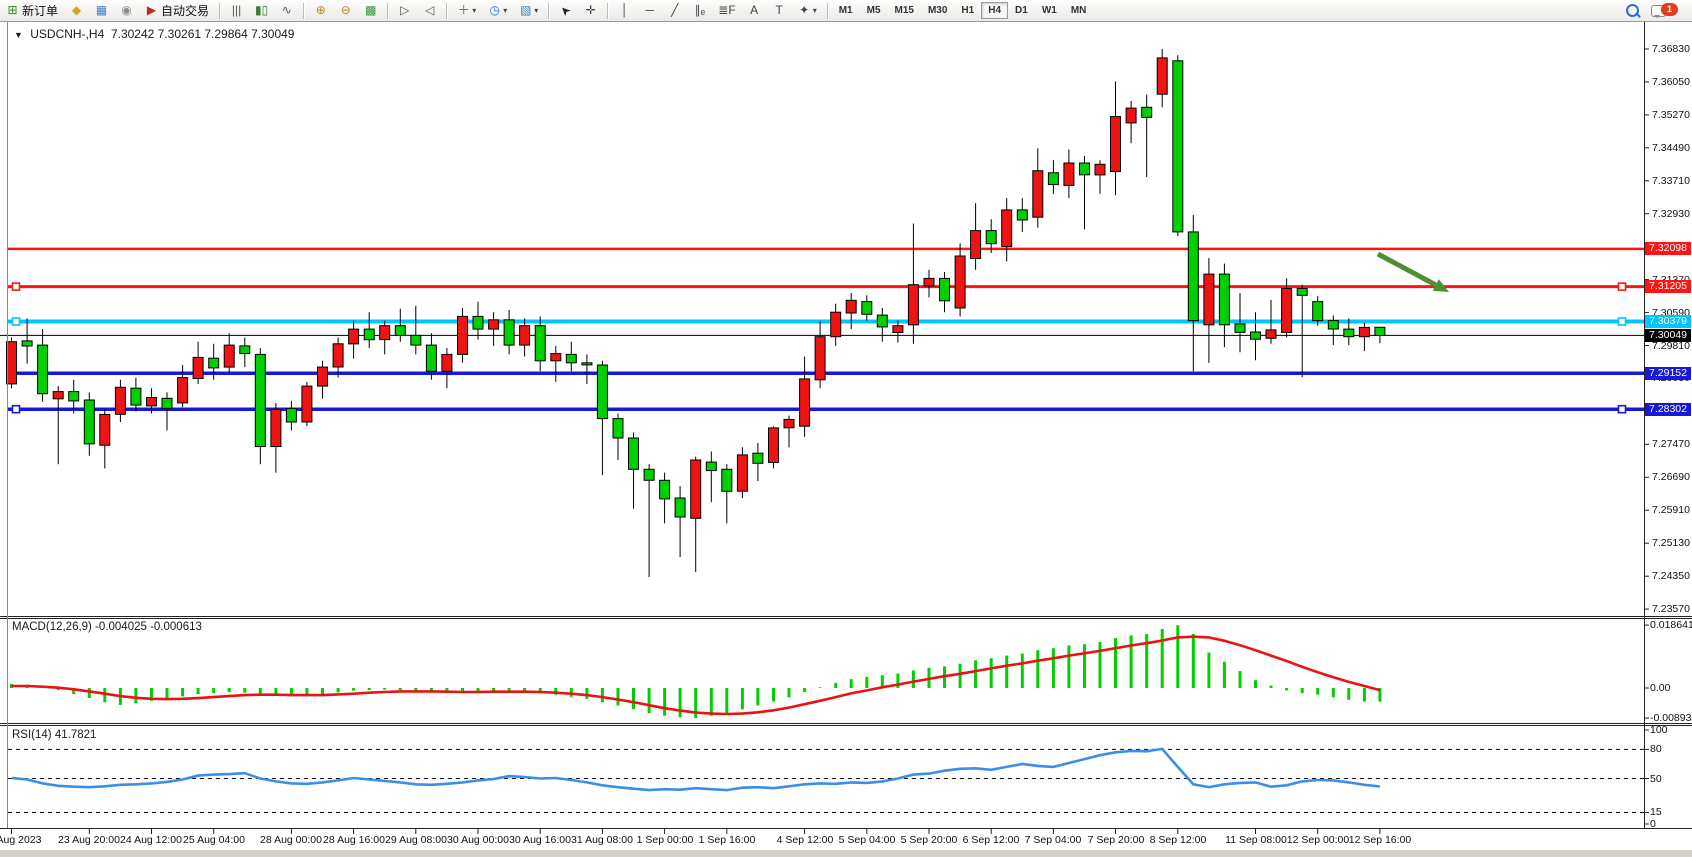 This screenshot has width=1692, height=857. Describe the element at coordinates (286, 11) in the screenshot. I see `line-chart-button: ∿` at that location.